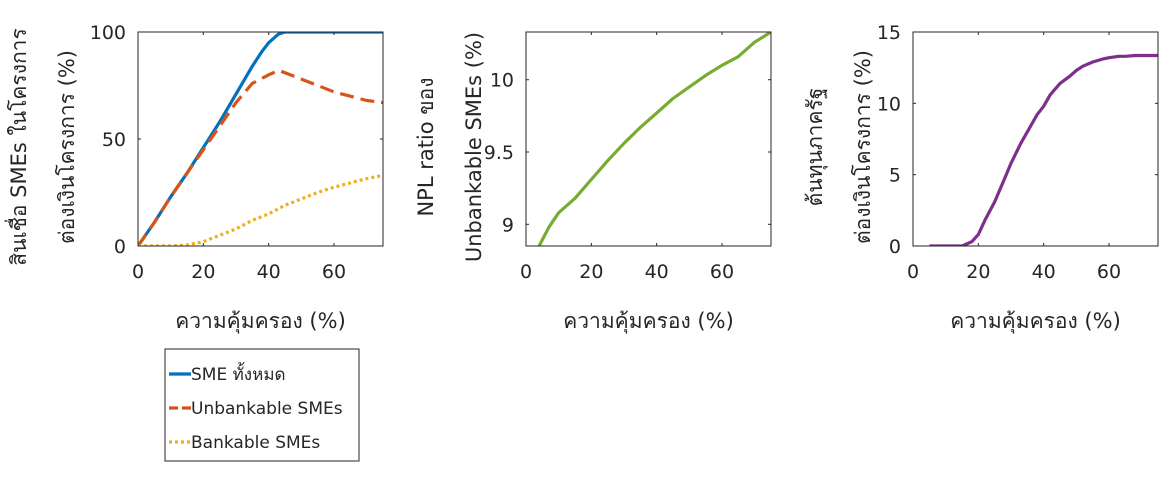 This screenshot has width=1174, height=477. What do you see at coordinates (895, 176) in the screenshot?
I see `y-tick-label: 5` at bounding box center [895, 176].